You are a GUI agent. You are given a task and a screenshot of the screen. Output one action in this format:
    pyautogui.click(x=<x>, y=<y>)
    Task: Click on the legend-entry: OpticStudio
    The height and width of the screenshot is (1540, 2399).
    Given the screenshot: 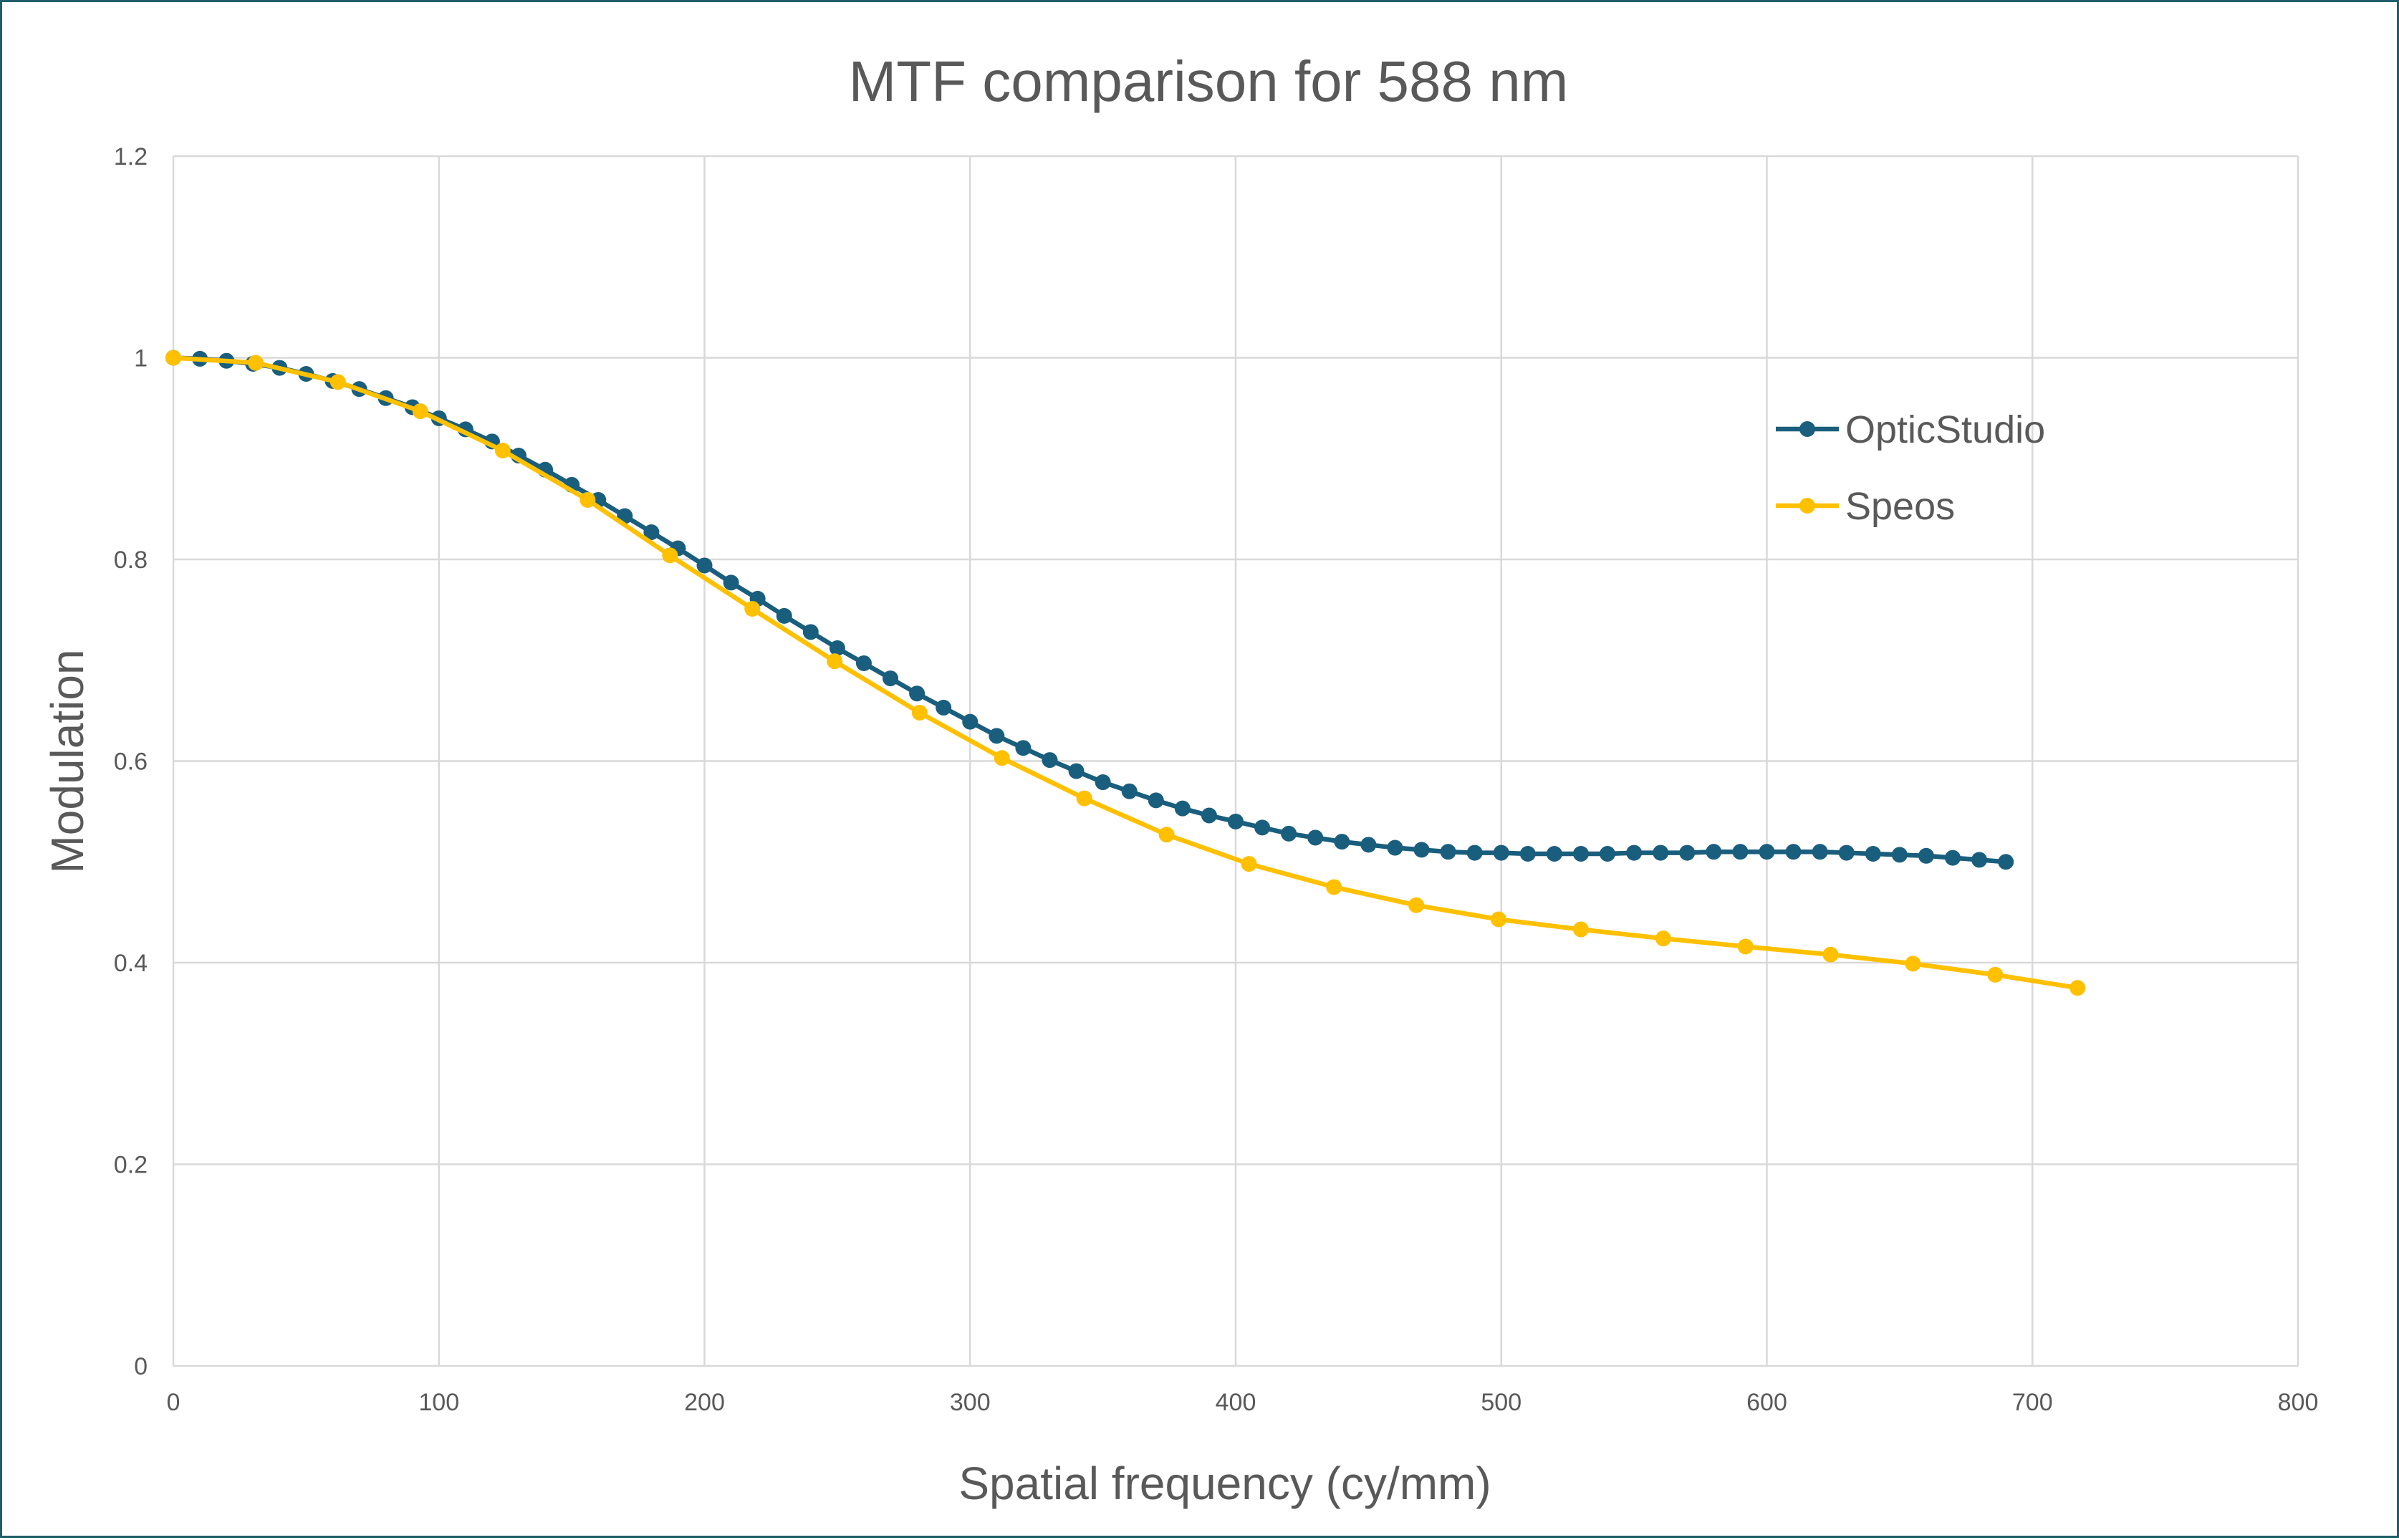 What is the action you would take?
    pyautogui.click(x=1910, y=429)
    